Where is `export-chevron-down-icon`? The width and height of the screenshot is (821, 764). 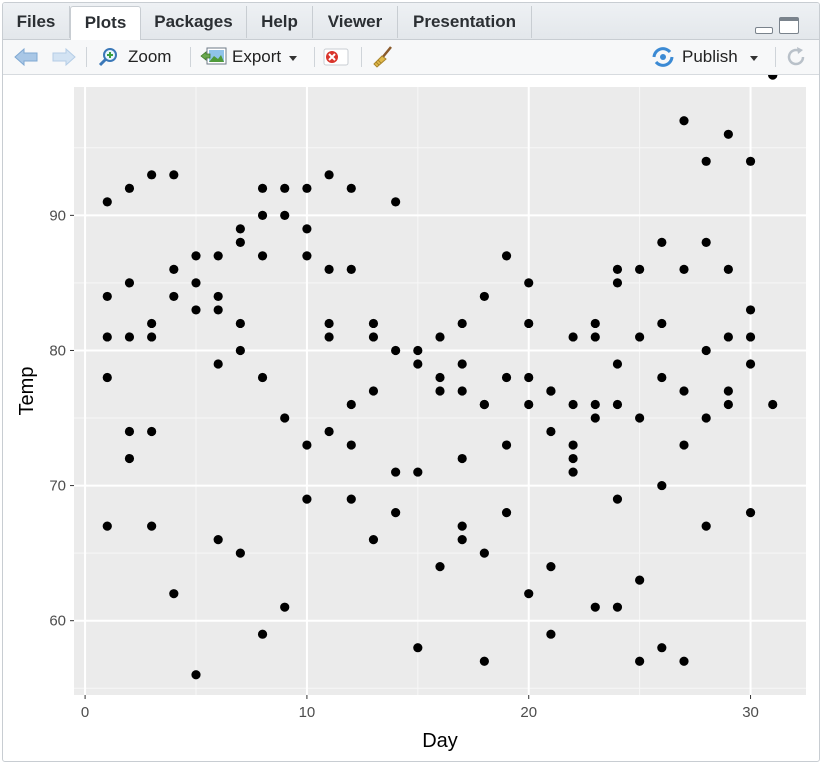
export-chevron-down-icon is located at coordinates (293, 58).